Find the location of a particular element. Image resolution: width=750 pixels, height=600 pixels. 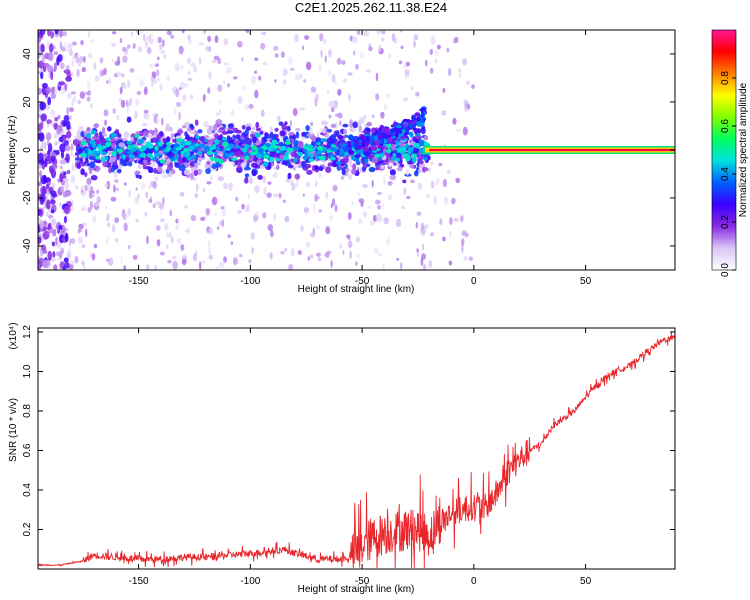

figure-title: C2E1.2025.262.11.38.E24 is located at coordinates (371, 7).